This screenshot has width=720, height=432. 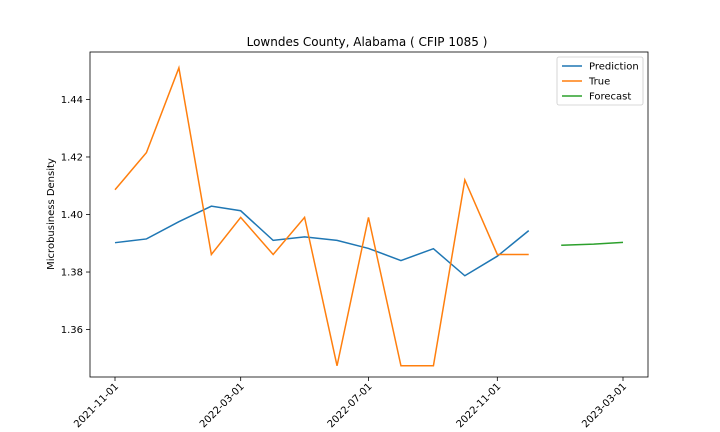 I want to click on y-tick-label: 1.44, so click(x=72, y=100).